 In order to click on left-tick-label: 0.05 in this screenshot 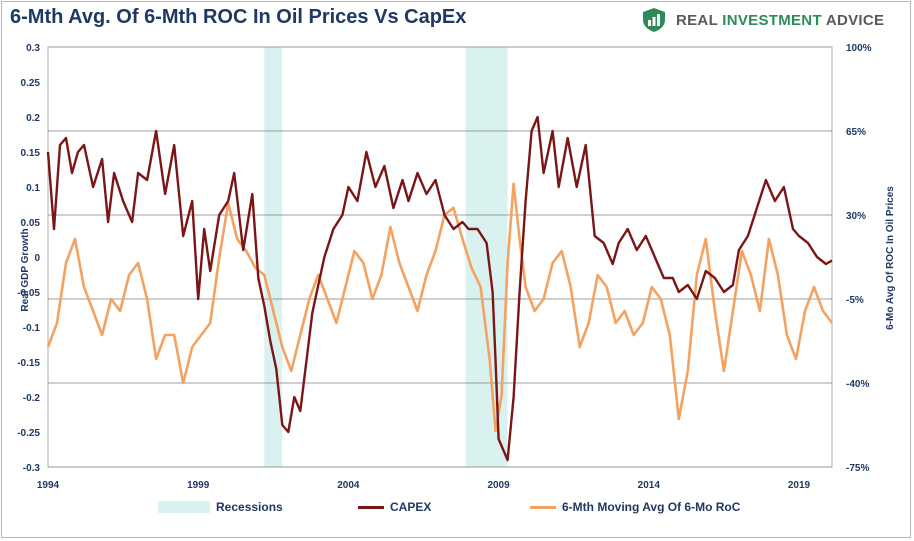, I will do `click(31, 223)`.